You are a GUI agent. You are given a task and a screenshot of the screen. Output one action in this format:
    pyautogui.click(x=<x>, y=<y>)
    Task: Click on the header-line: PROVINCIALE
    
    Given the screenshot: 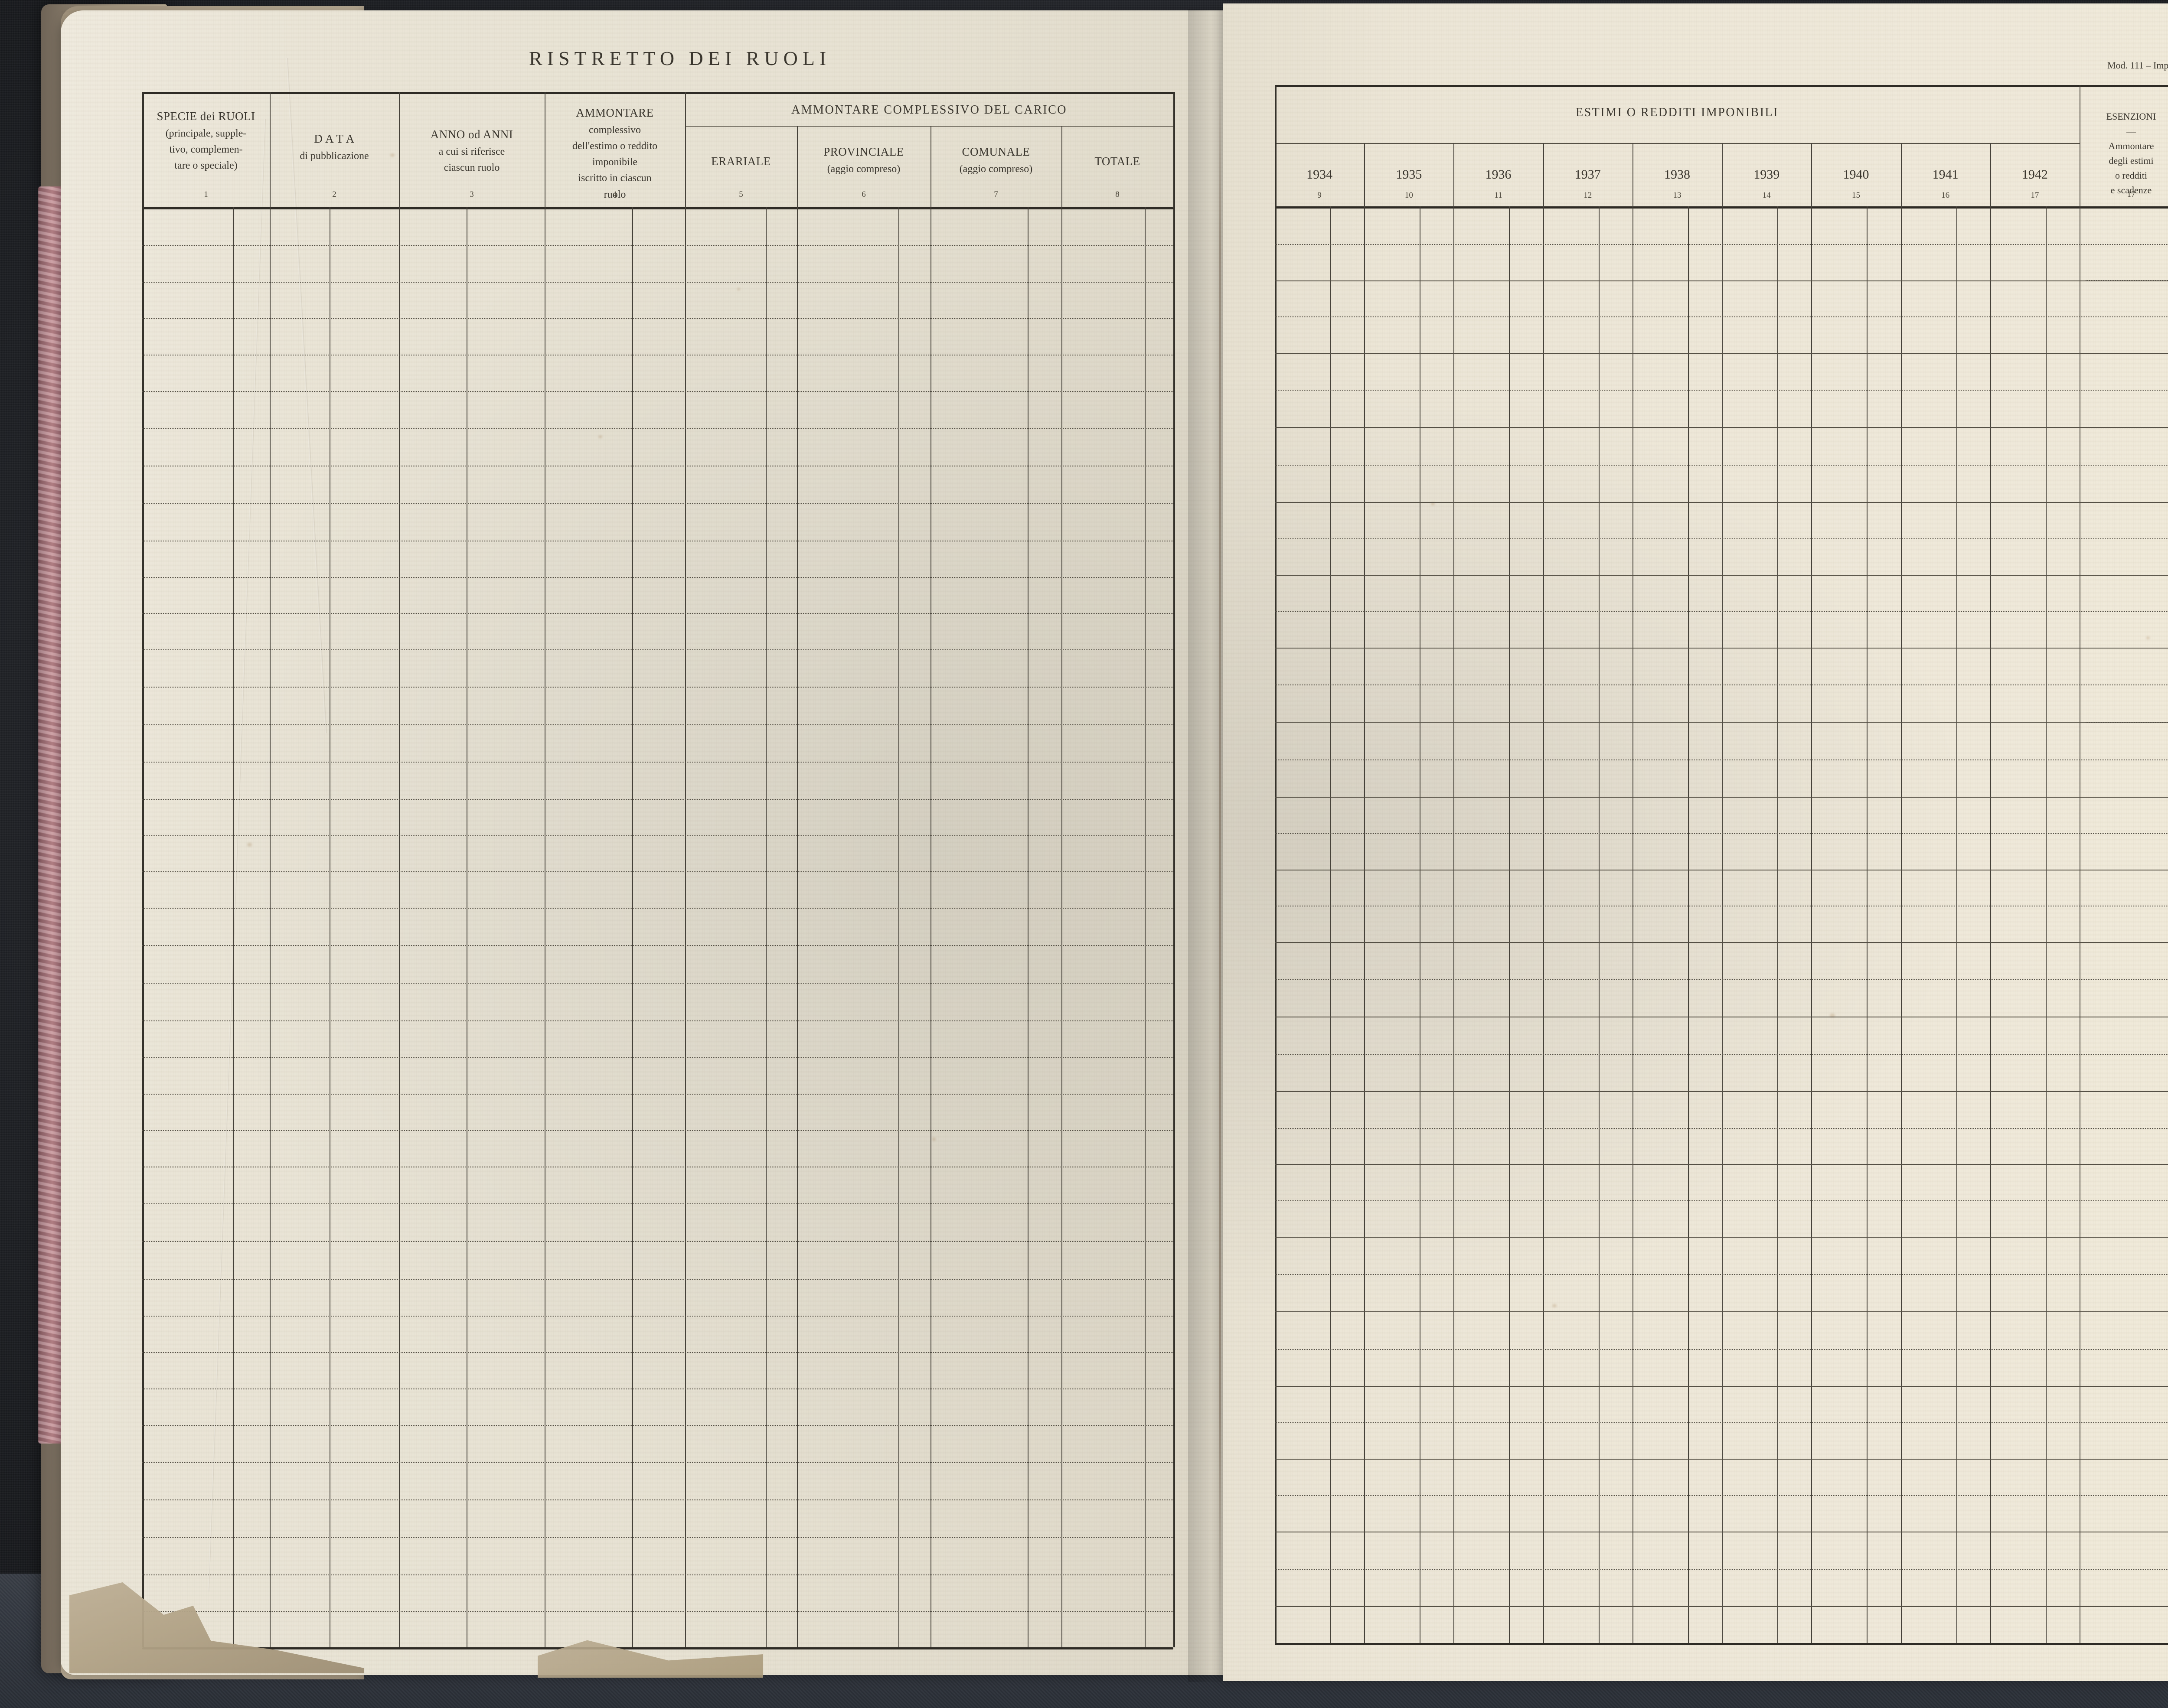 What is the action you would take?
    pyautogui.click(x=863, y=151)
    